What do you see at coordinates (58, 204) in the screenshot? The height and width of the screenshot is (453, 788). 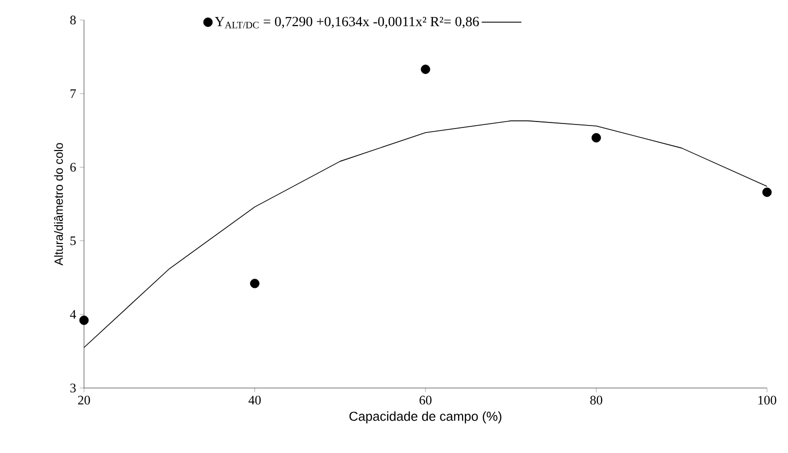 I see `y-axis-title: Altura/diâmetro do colo` at bounding box center [58, 204].